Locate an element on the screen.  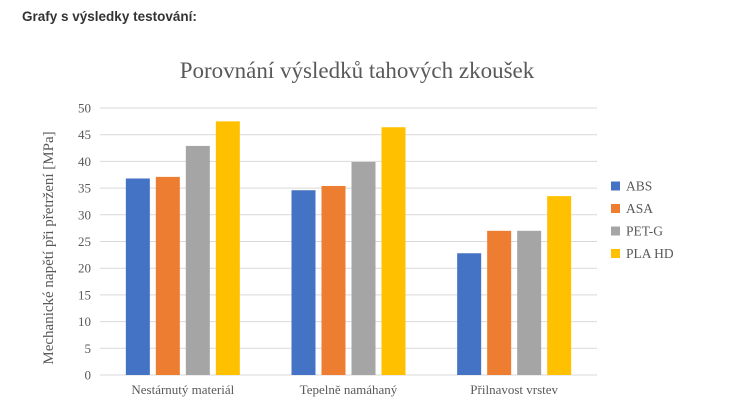
section-heading: Grafy s výsledky testování: is located at coordinates (109, 16).